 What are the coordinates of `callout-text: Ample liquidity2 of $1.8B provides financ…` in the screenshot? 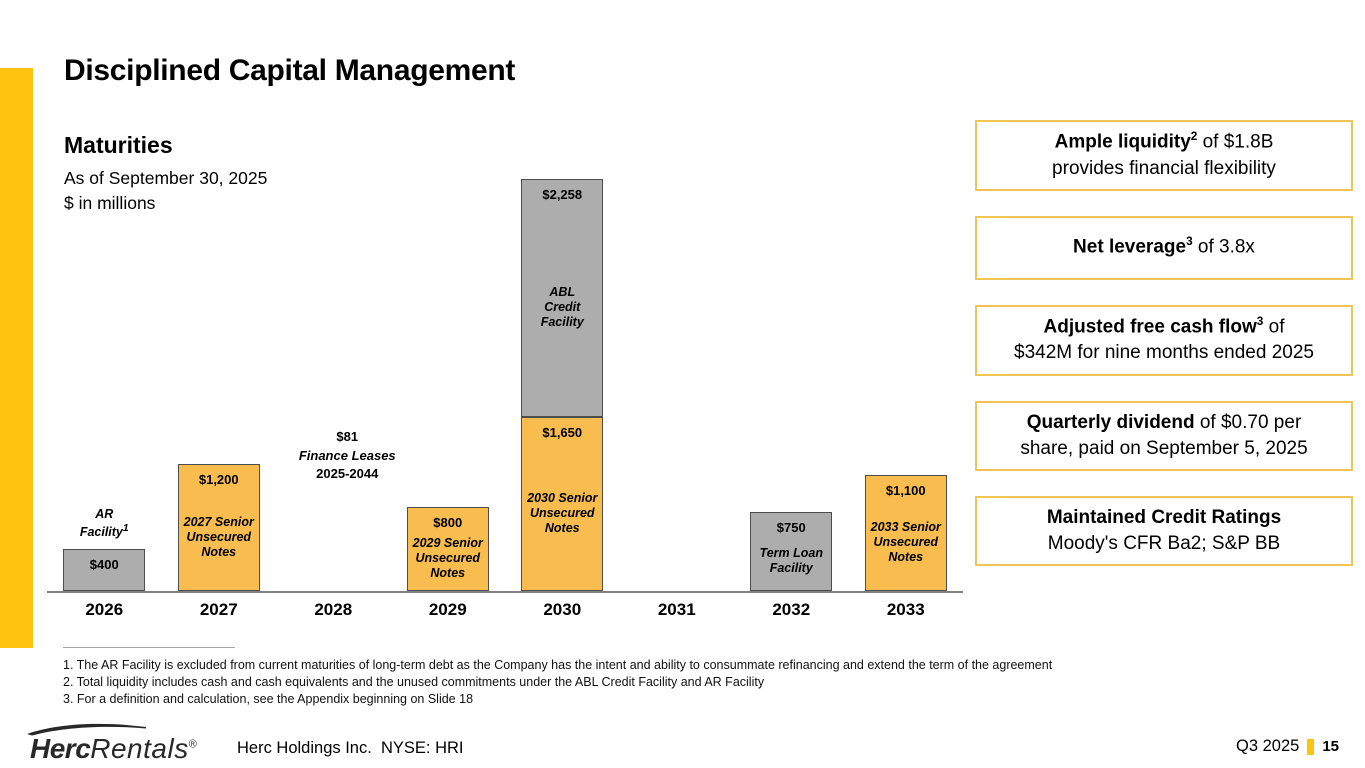 It's located at (1164, 155).